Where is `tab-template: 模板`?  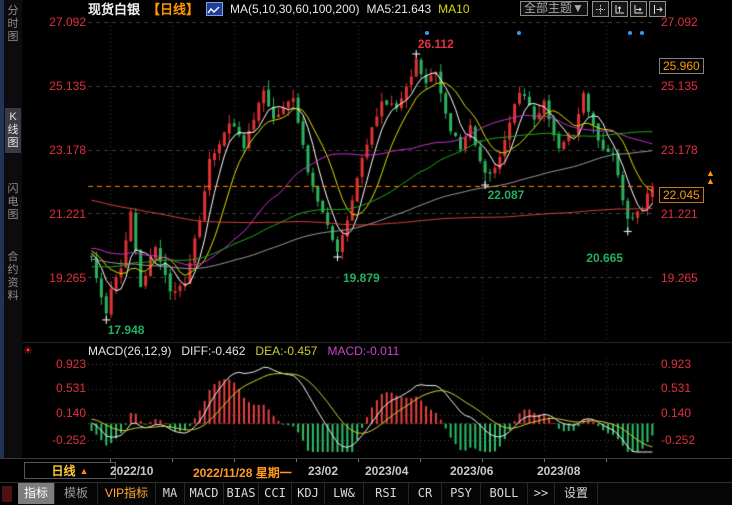 tab-template: 模板 is located at coordinates (76, 493).